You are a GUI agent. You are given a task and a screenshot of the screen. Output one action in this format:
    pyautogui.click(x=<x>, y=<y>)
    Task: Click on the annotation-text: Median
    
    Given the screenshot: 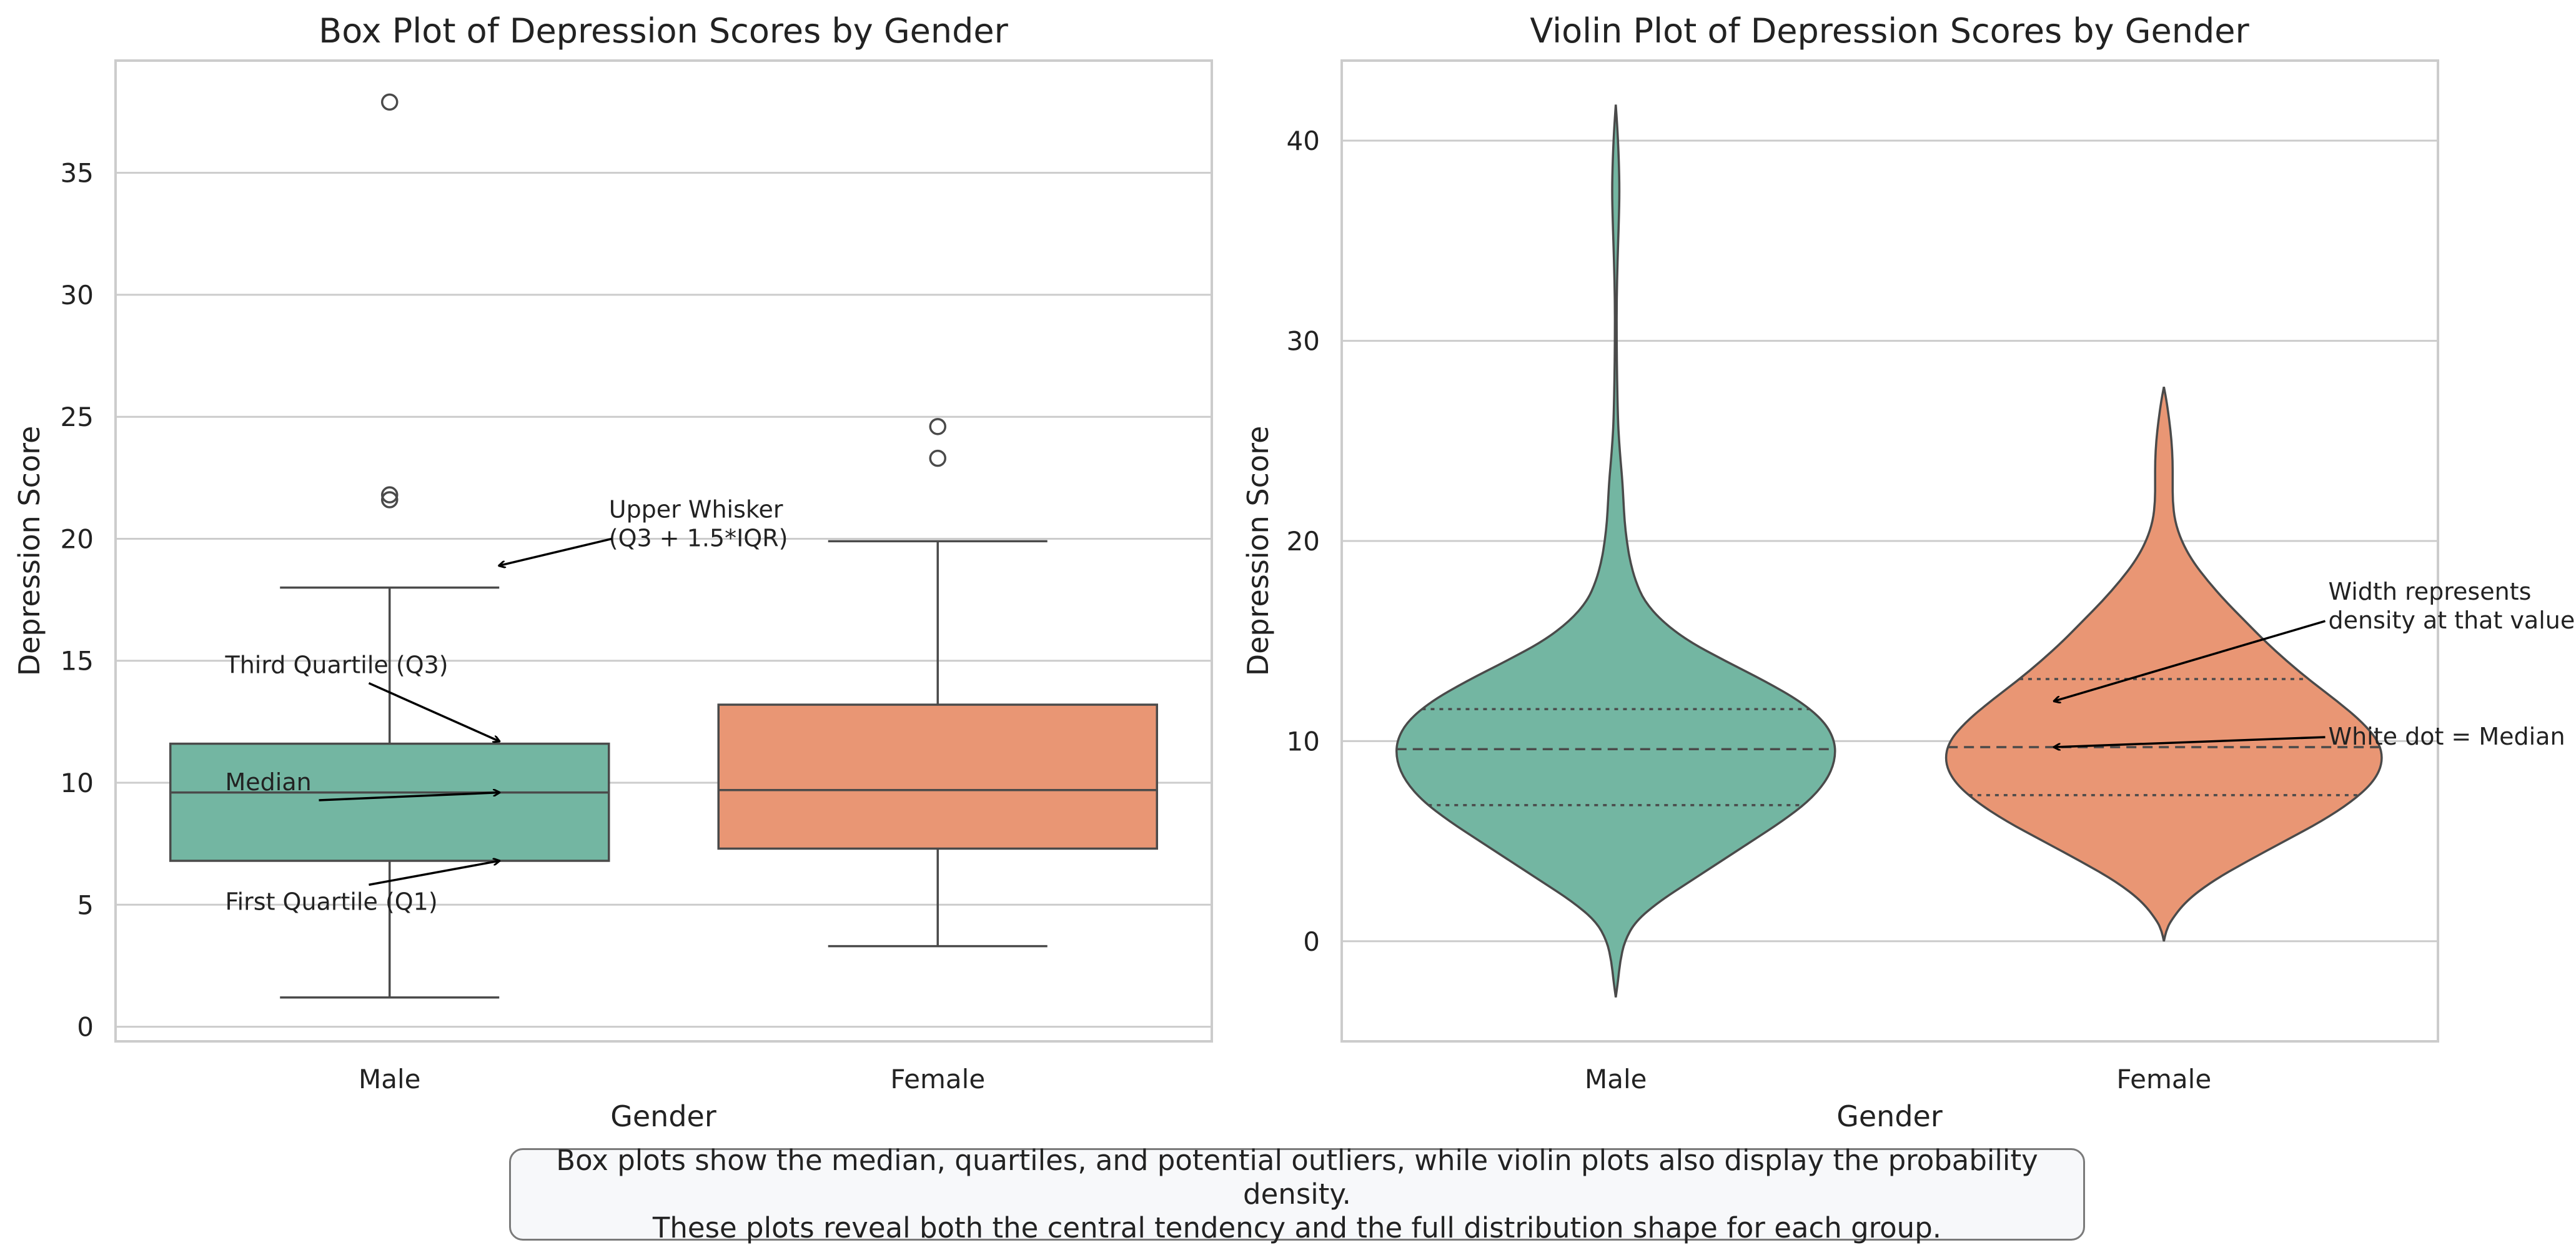 What is the action you would take?
    pyautogui.click(x=268, y=782)
    